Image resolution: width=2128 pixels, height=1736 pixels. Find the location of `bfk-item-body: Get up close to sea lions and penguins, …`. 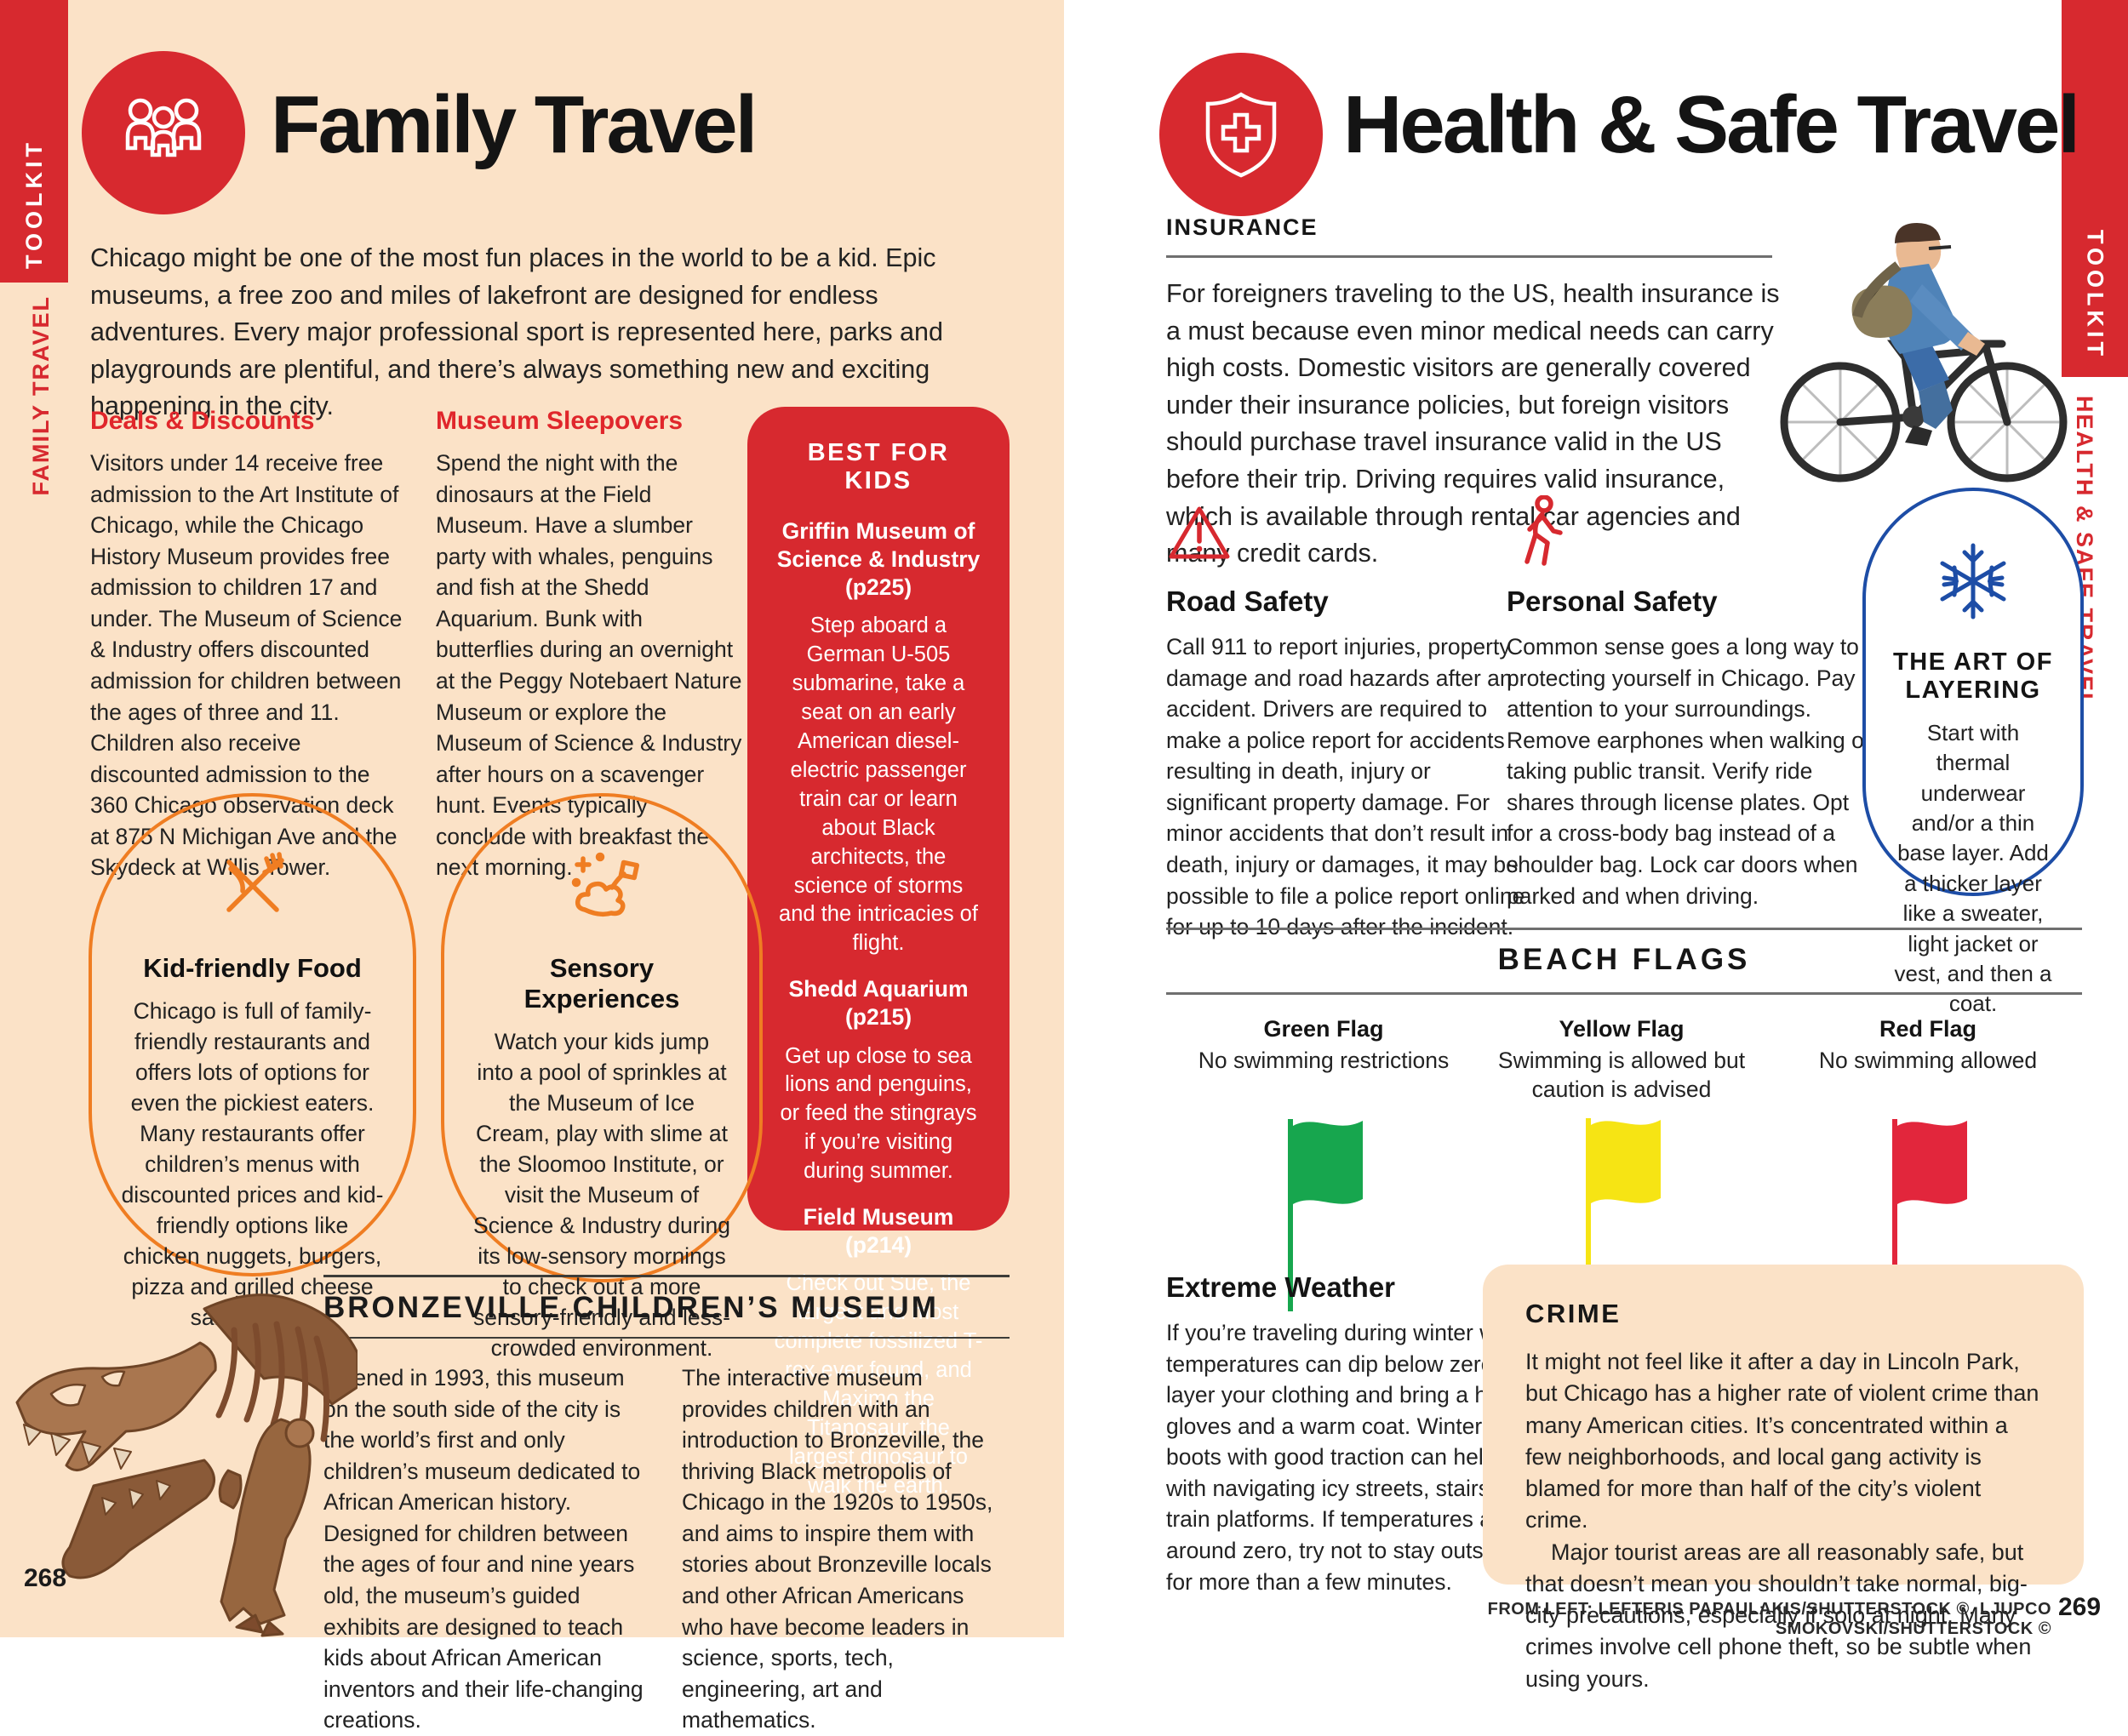

bfk-item-body: Get up close to sea lions and penguins, … is located at coordinates (878, 1113).